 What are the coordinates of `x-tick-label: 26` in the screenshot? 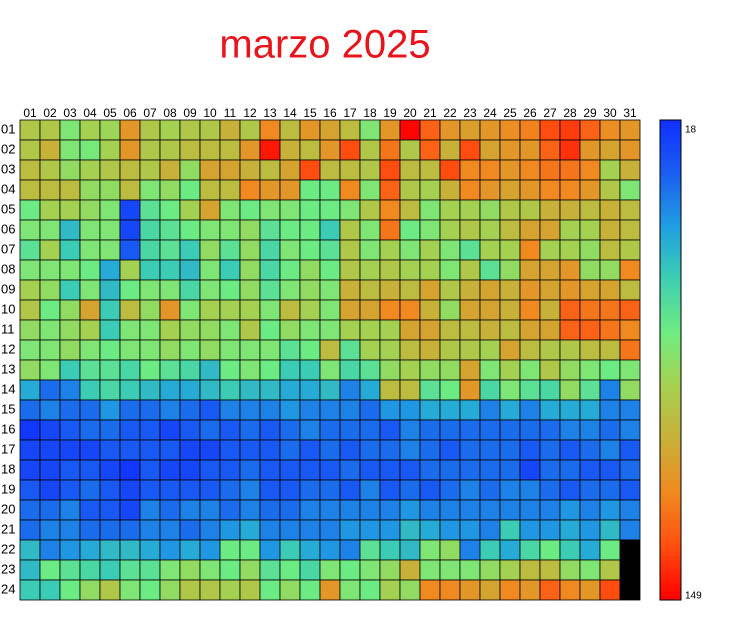 It's located at (530, 113).